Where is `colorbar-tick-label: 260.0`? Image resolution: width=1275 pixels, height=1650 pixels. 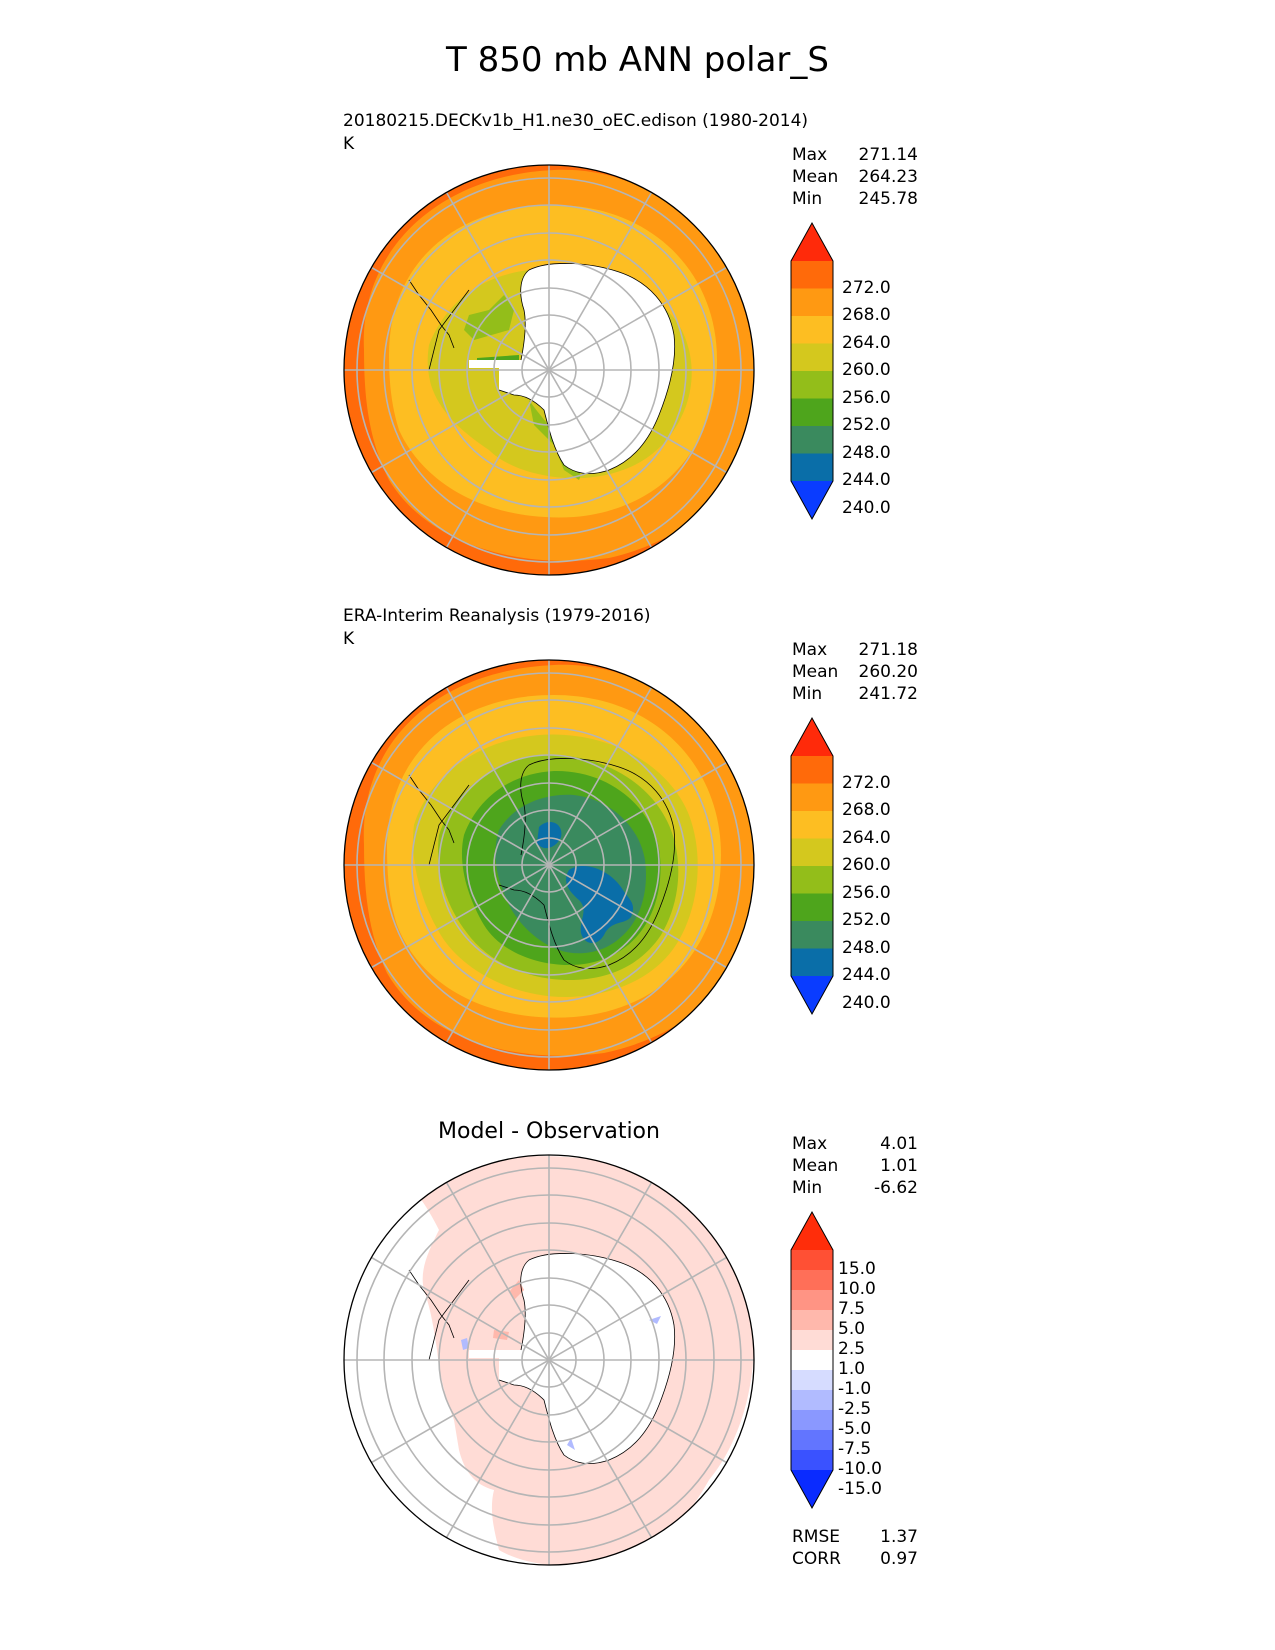 colorbar-tick-label: 260.0 is located at coordinates (866, 865).